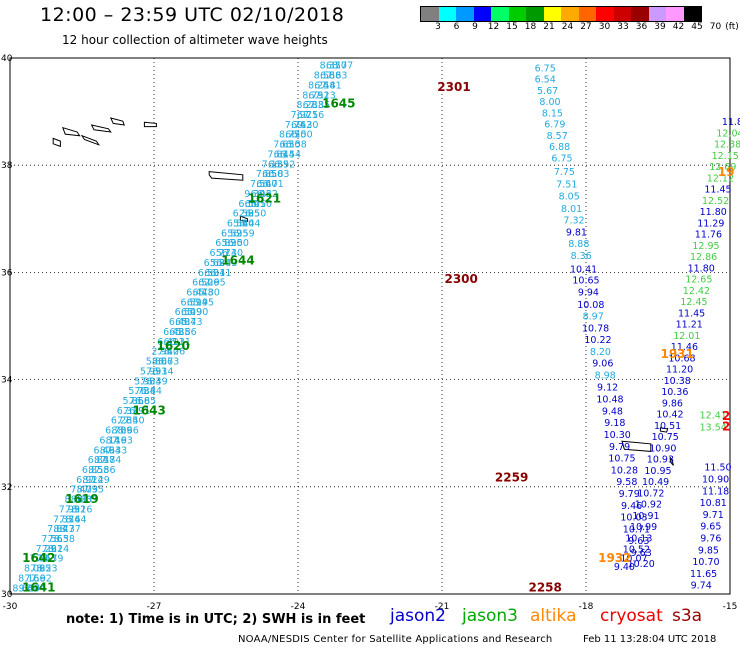 The height and width of the screenshot is (650, 740). I want to click on swh-value: 10.22, so click(597, 340).